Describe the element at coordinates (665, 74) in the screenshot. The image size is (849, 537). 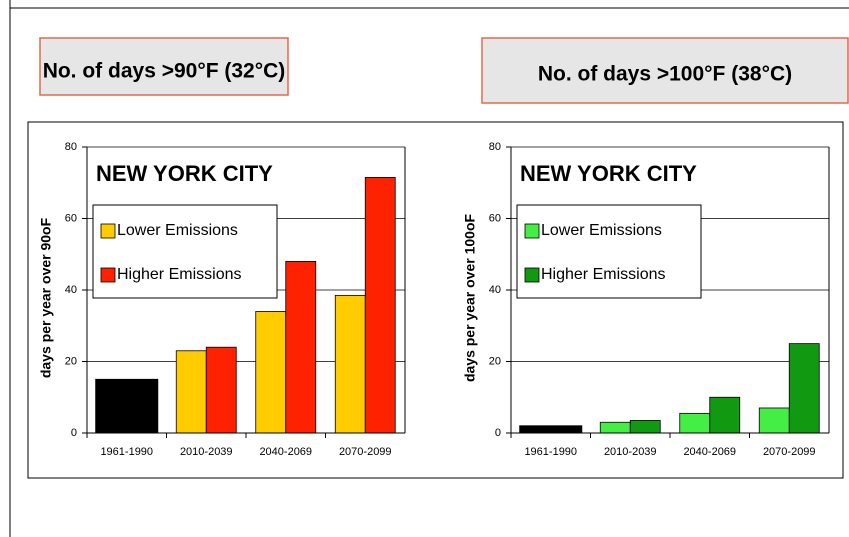
I see `header-title: No. of days >100°F (38°C)` at that location.